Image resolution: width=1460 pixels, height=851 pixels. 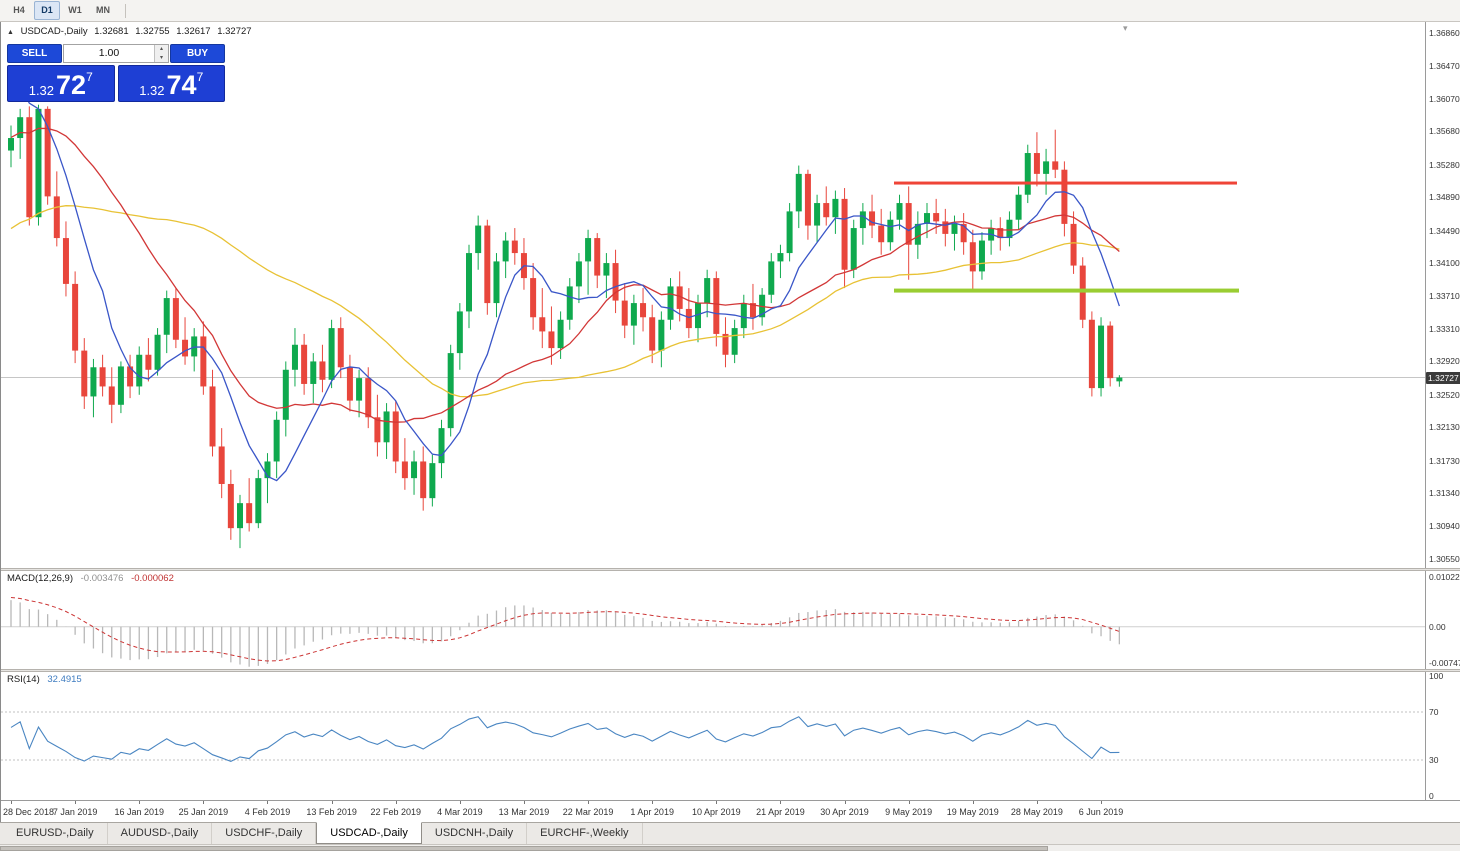 I want to click on period-button-h4: H4, so click(x=19, y=10).